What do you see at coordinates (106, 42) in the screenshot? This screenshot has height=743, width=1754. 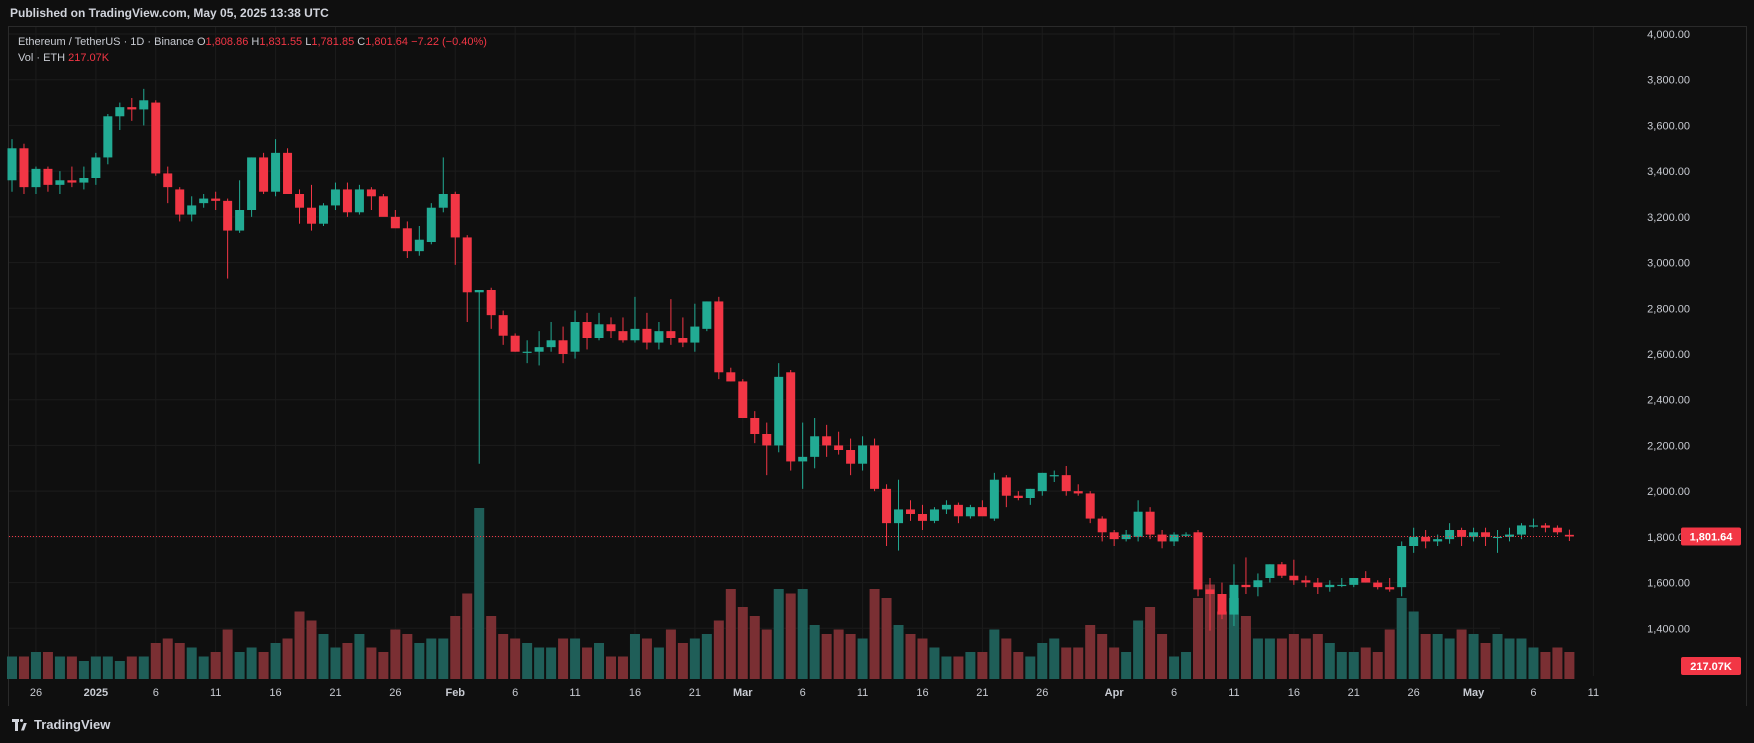 I see `symbol-label: Ethereum / TetherUS · 1D · Binance` at bounding box center [106, 42].